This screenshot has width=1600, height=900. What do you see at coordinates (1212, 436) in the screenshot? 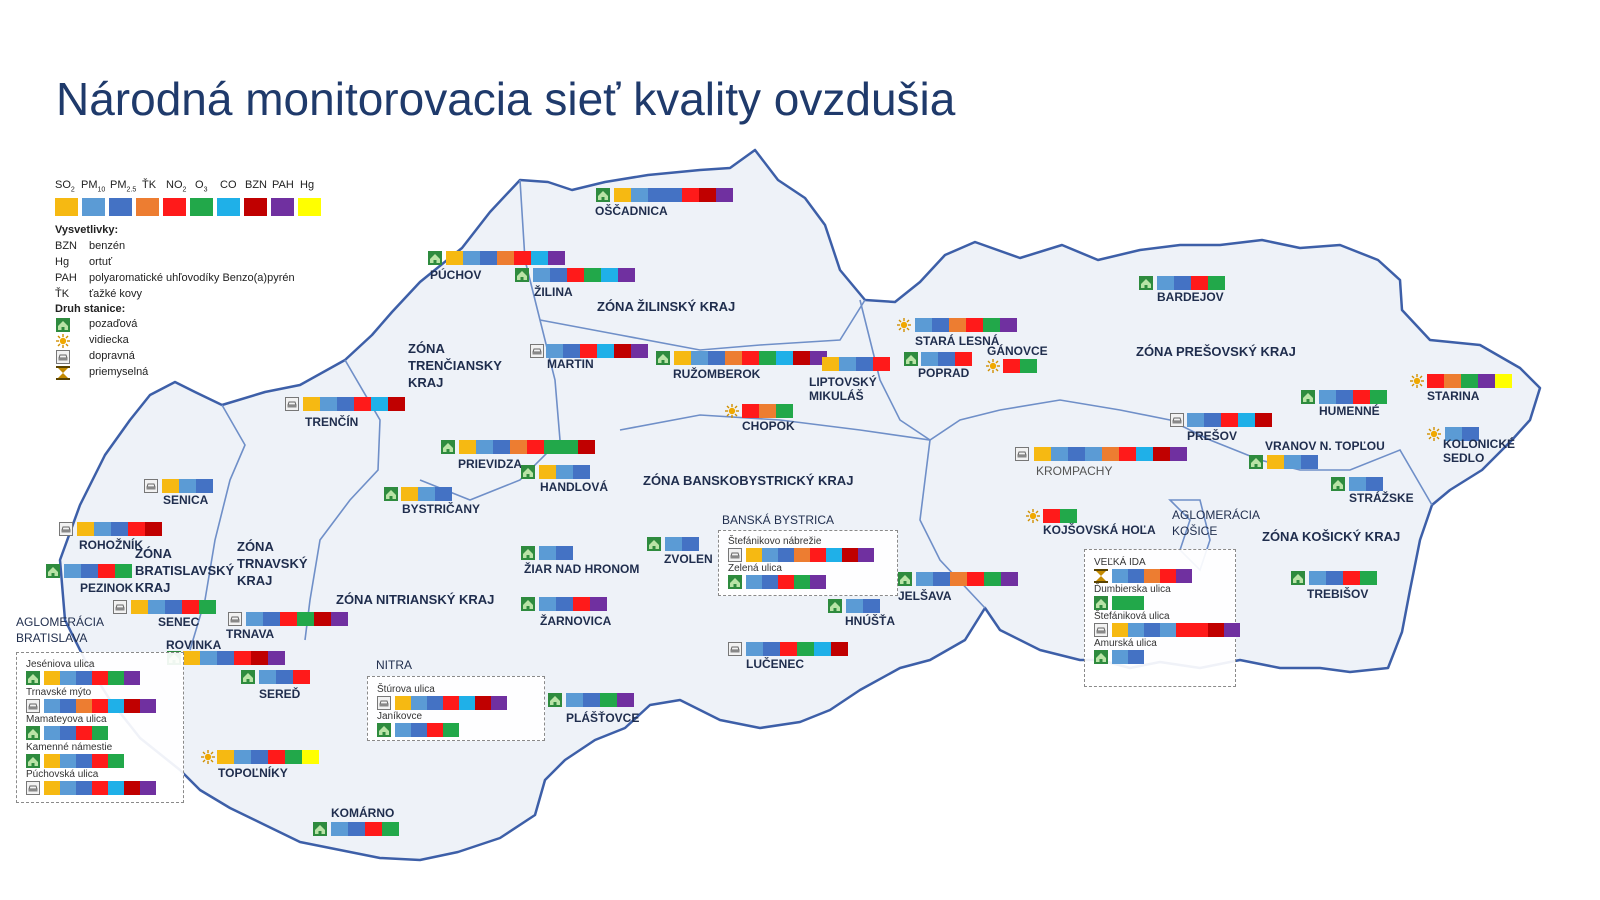
I see `station-label: PREŠOV` at bounding box center [1212, 436].